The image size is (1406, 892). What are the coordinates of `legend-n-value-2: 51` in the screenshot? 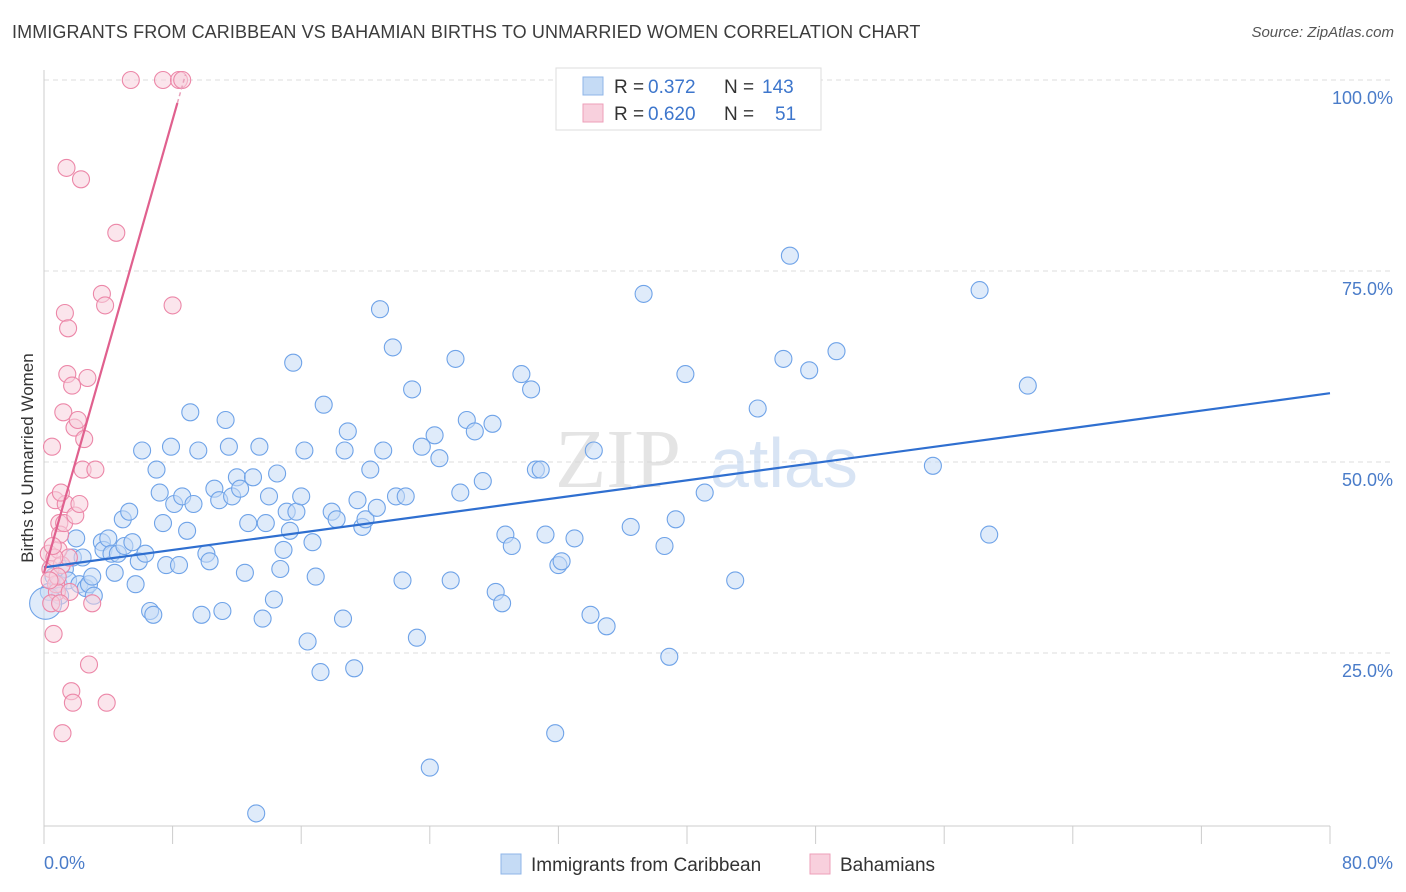 It's located at (785, 114).